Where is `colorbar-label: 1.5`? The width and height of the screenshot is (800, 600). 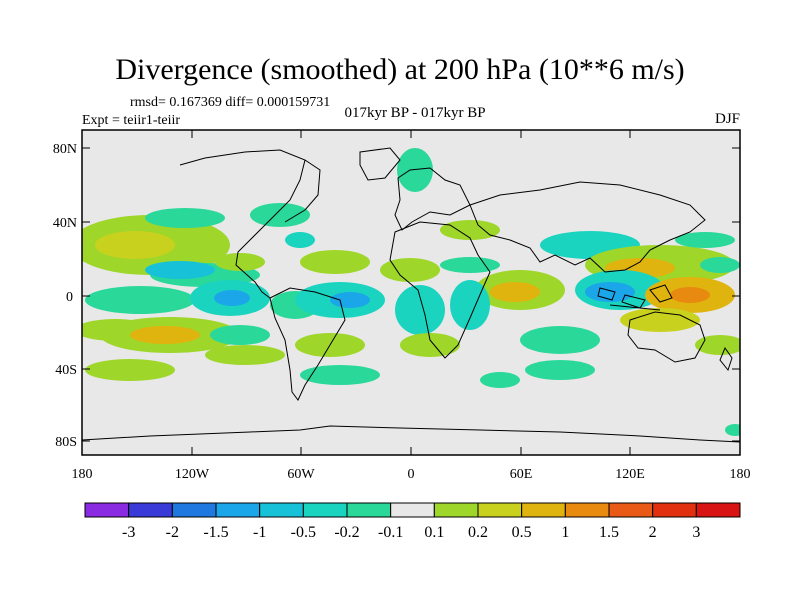 colorbar-label: 1.5 is located at coordinates (609, 532).